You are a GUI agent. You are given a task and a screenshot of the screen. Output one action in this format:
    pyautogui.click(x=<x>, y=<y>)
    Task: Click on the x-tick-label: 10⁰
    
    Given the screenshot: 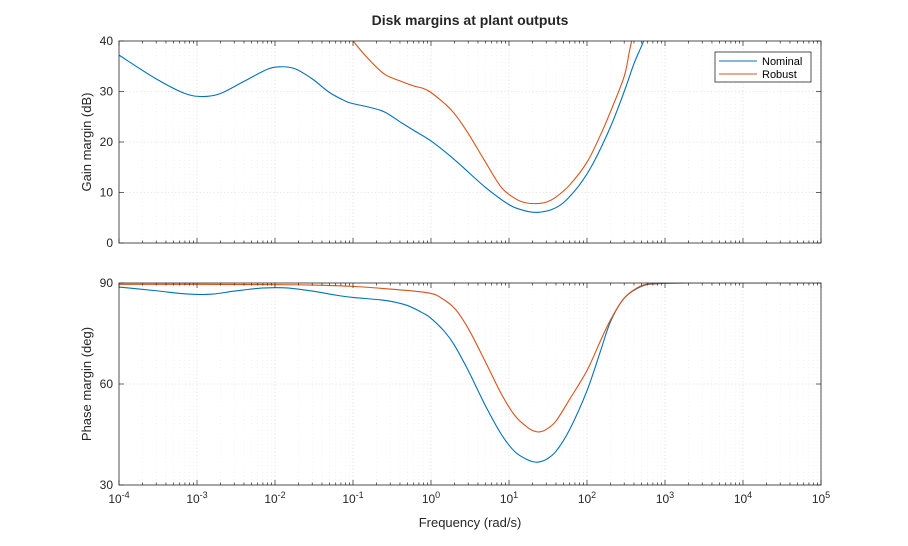 What is the action you would take?
    pyautogui.click(x=431, y=498)
    